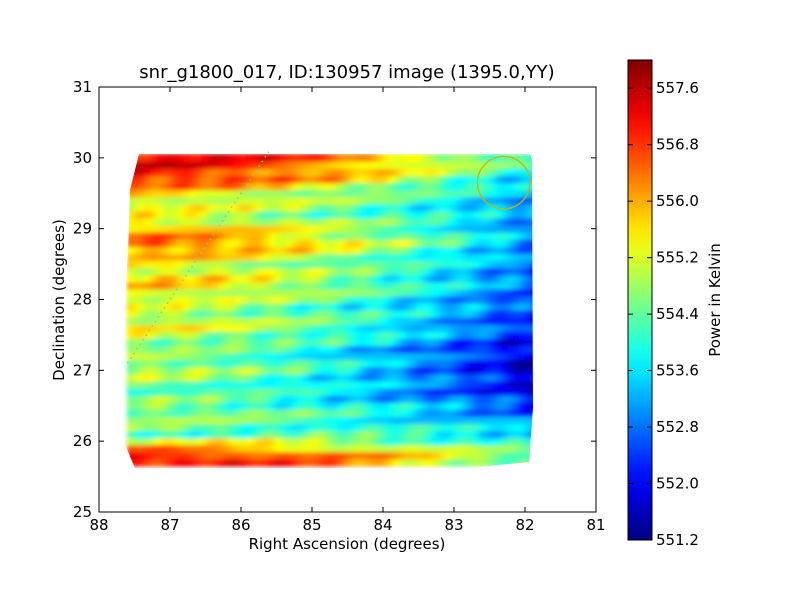 This screenshot has width=800, height=600. What do you see at coordinates (677, 484) in the screenshot?
I see `colorbar-tick-label: 552.0` at bounding box center [677, 484].